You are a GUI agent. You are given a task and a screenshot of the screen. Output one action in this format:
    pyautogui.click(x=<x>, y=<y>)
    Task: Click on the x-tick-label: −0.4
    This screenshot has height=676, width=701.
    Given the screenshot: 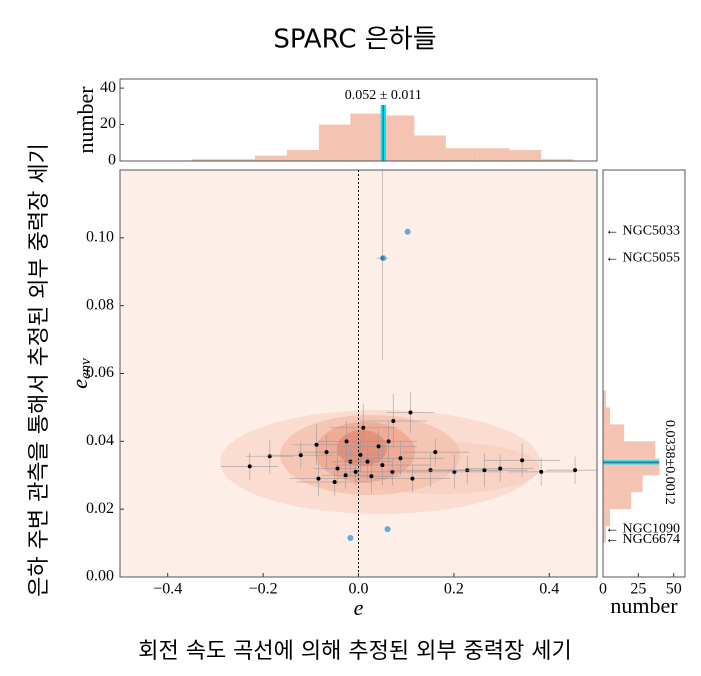 What is the action you would take?
    pyautogui.click(x=167, y=589)
    